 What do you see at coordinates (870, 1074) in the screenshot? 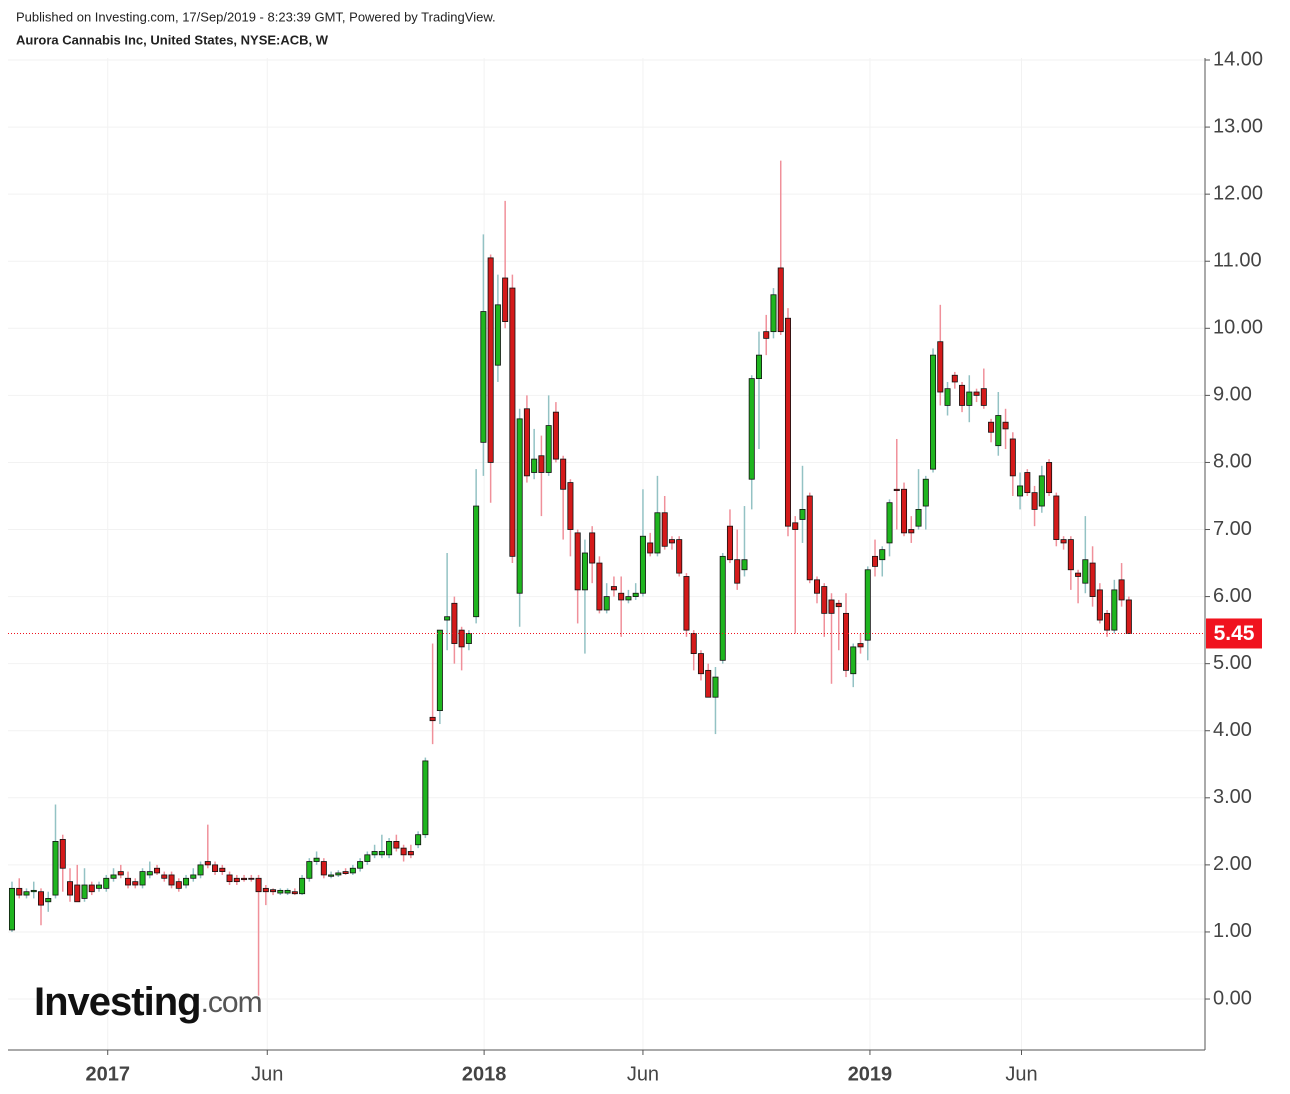
I see `x-tick-label: 2019` at bounding box center [870, 1074].